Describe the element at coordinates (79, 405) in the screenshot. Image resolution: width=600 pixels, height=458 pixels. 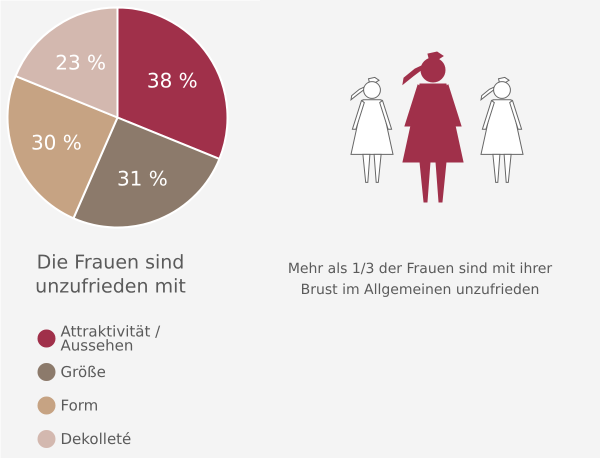
I see `legend-label: Form` at that location.